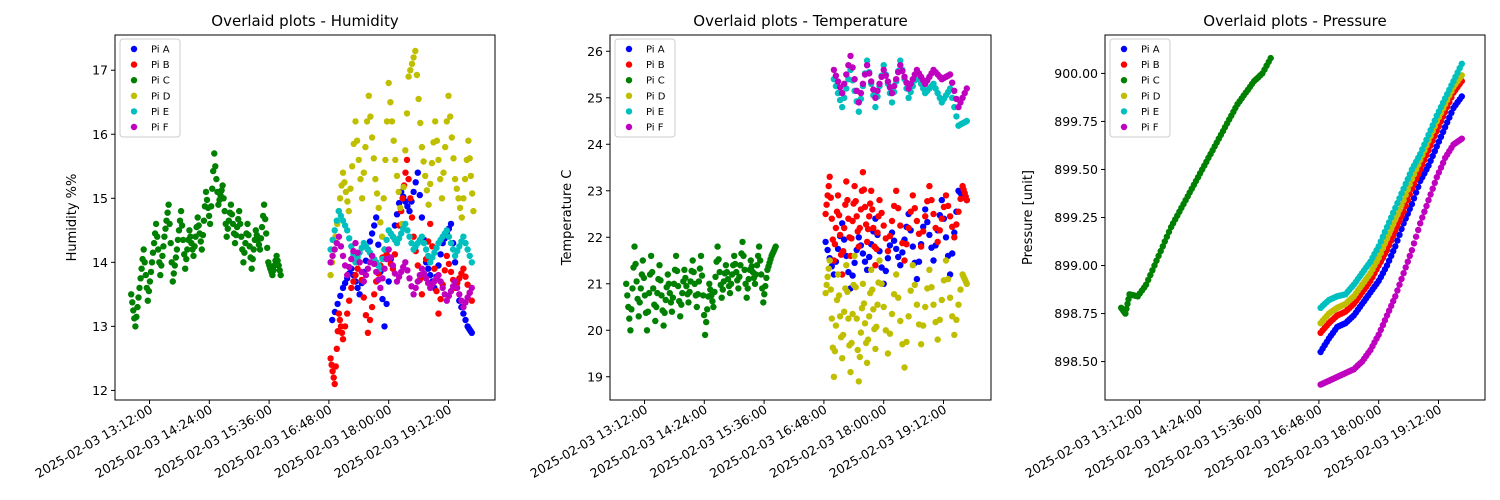 Image resolution: width=1500 pixels, height=500 pixels. What do you see at coordinates (402, 163) in the screenshot?
I see `series-pi-d` at bounding box center [402, 163].